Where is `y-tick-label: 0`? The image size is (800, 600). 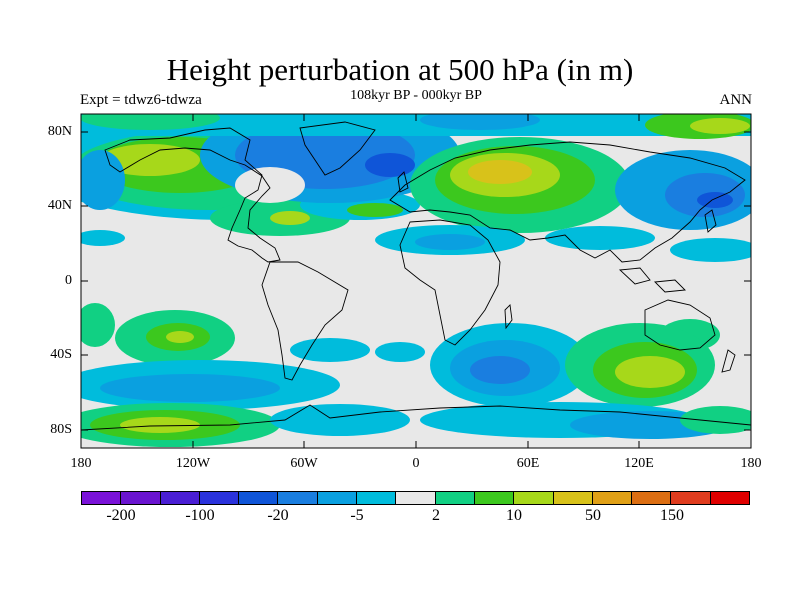 y-tick-label: 0 is located at coordinates (68, 280).